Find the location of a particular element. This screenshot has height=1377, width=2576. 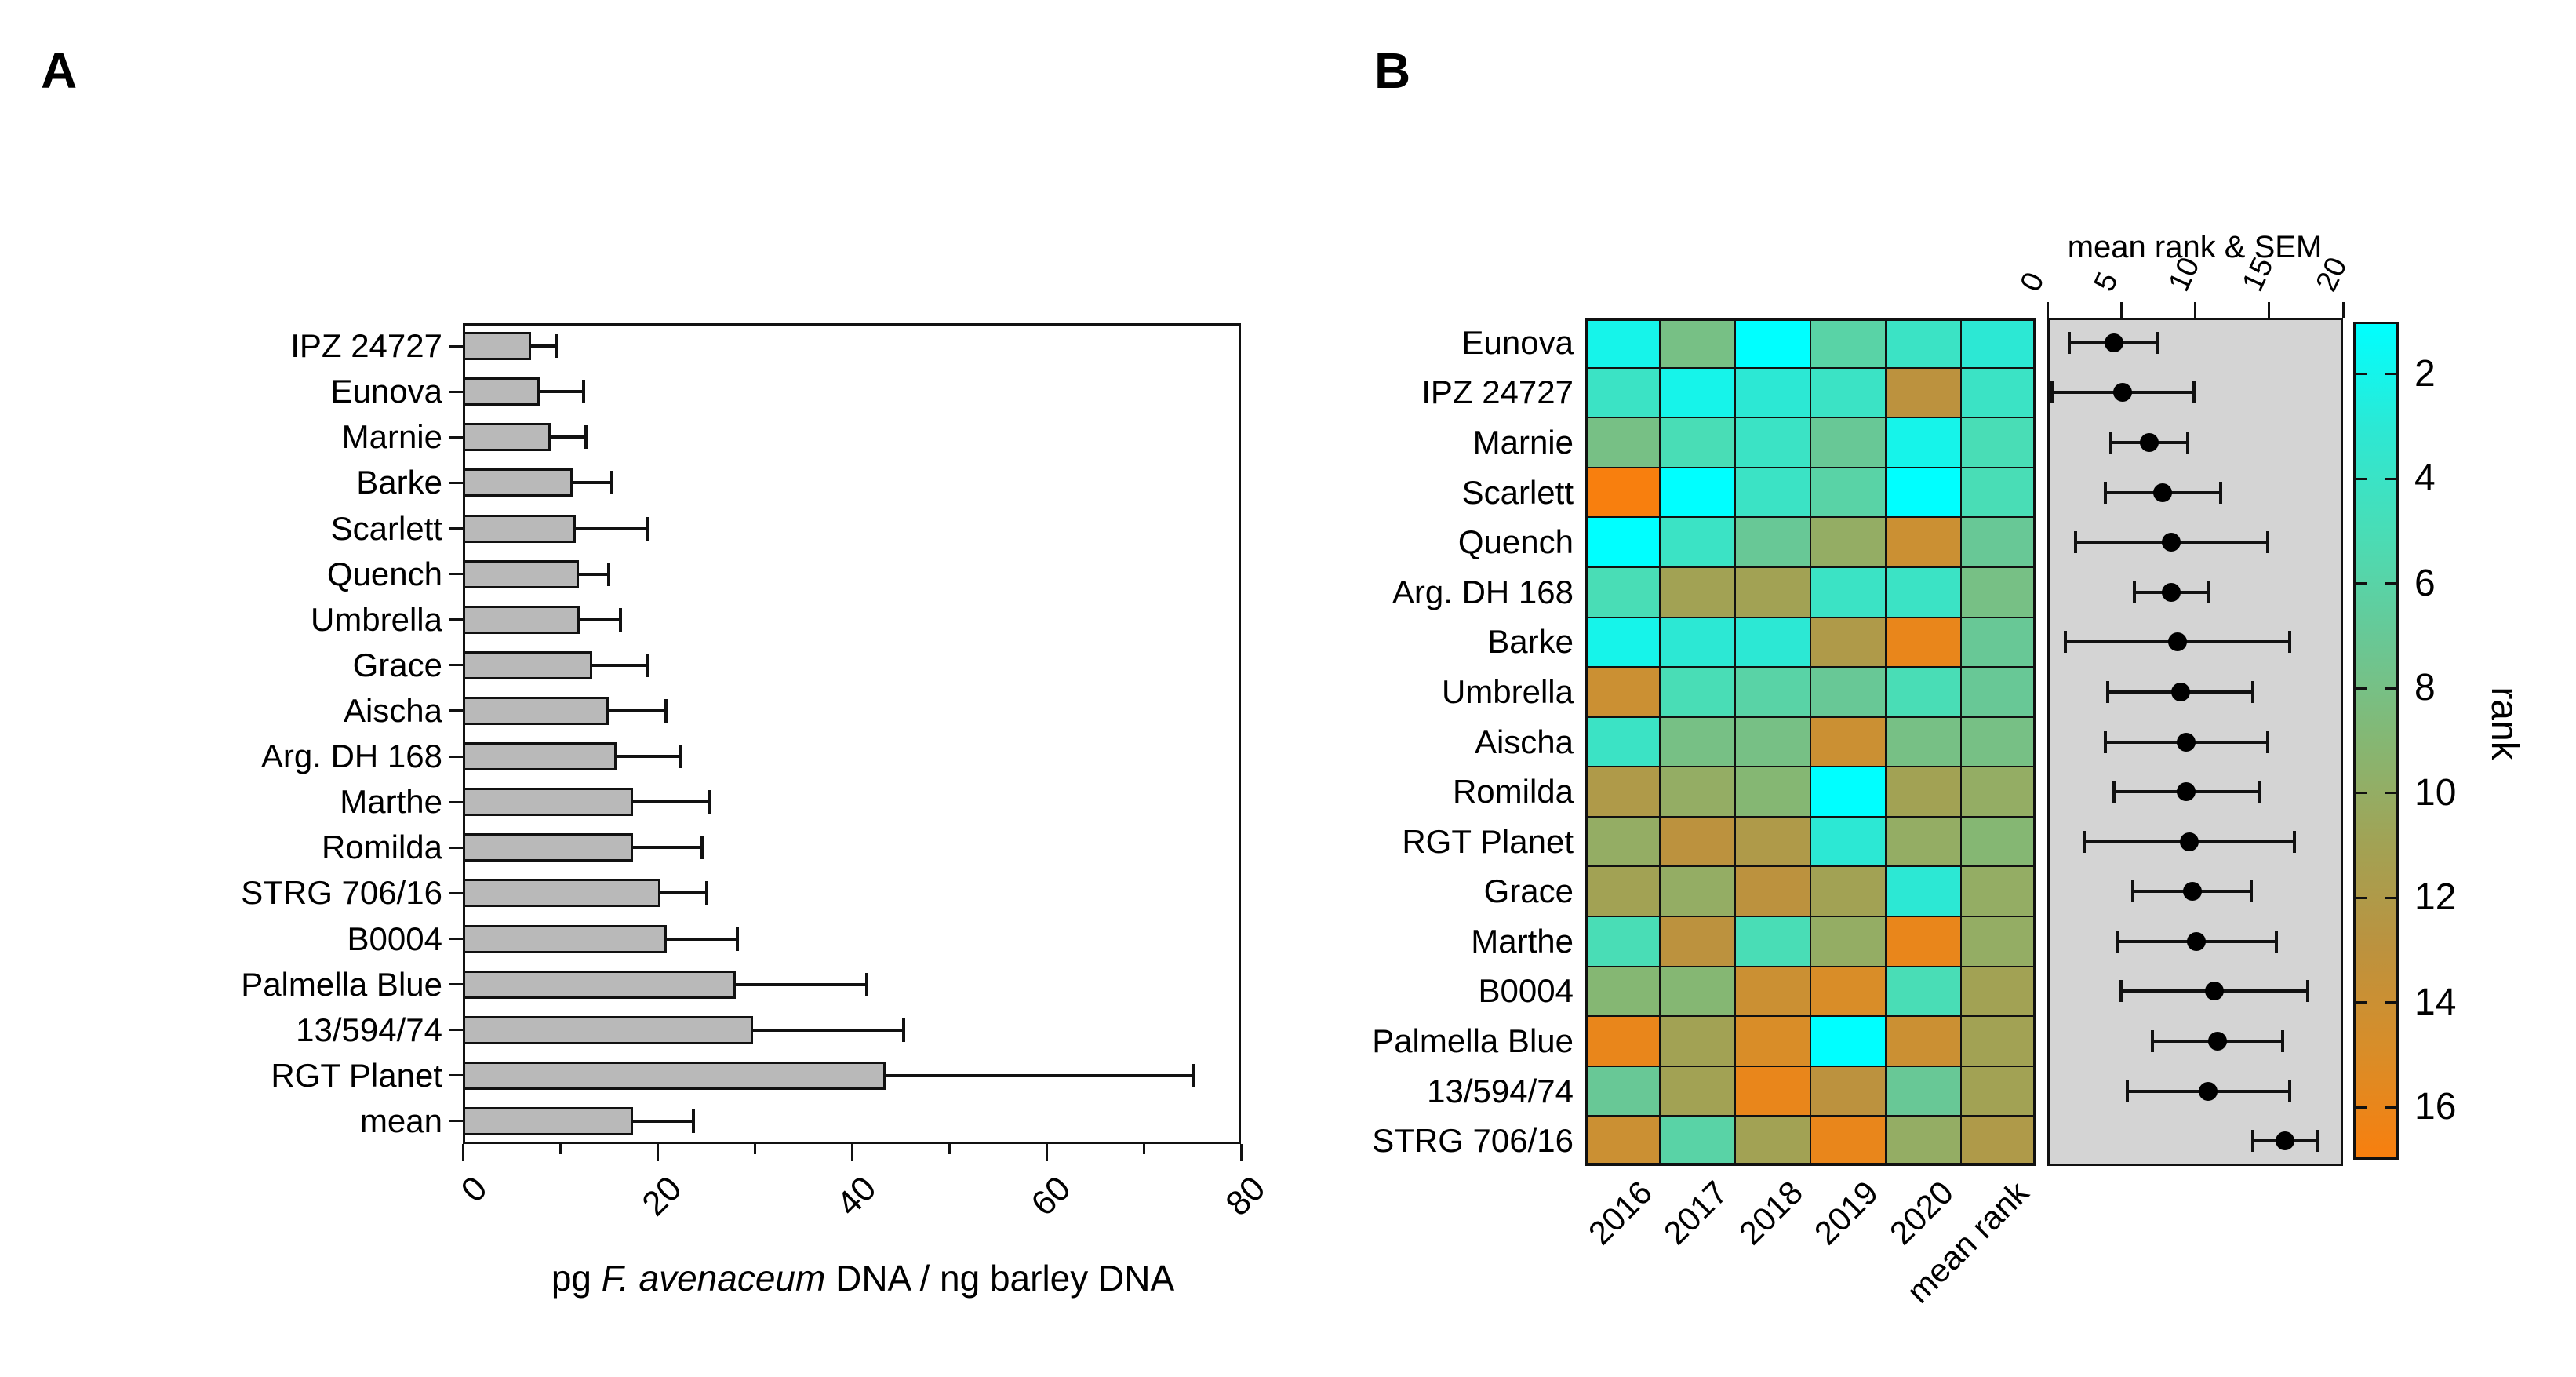

category-label: Umbrella is located at coordinates (376, 619).